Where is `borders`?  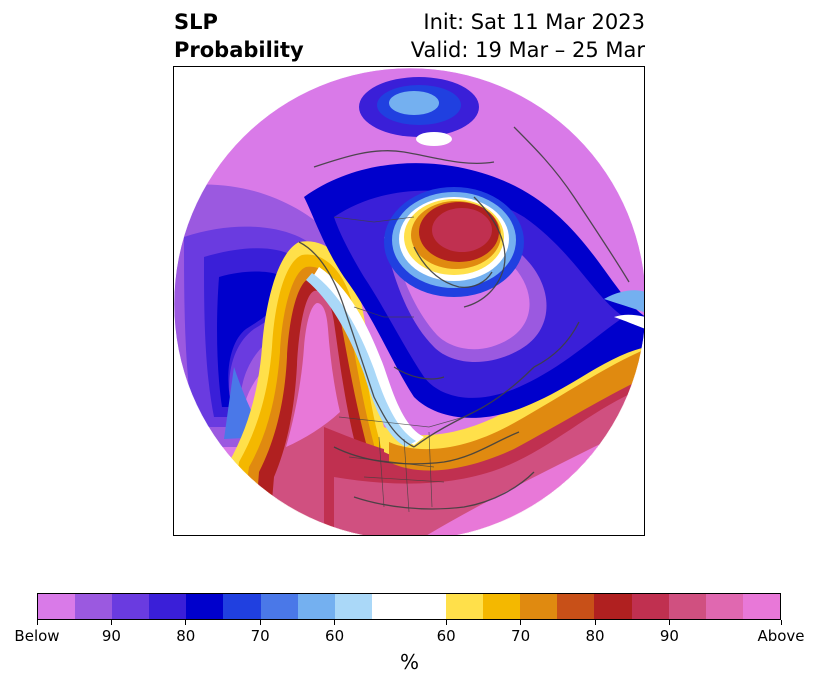 borders is located at coordinates (399, 364).